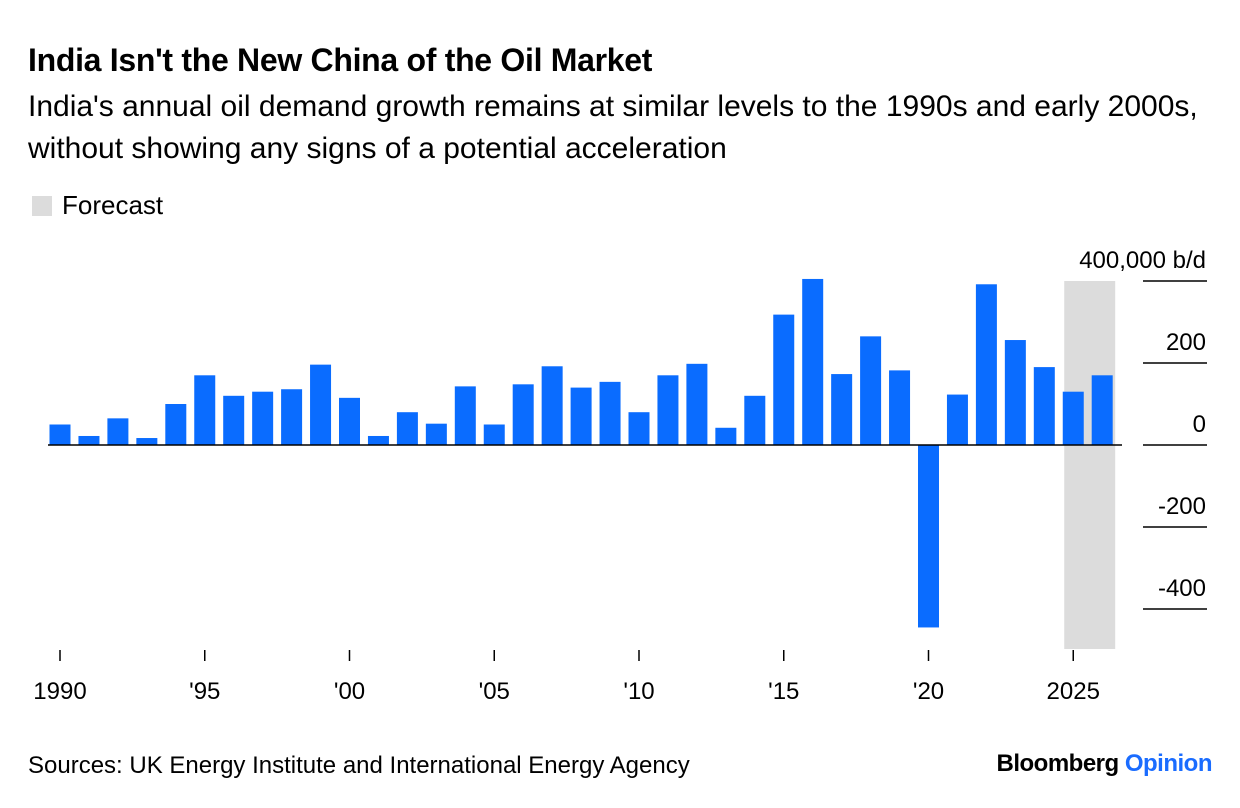 Image resolution: width=1240 pixels, height=808 pixels. Describe the element at coordinates (89, 440) in the screenshot. I see `bar-1991` at that location.